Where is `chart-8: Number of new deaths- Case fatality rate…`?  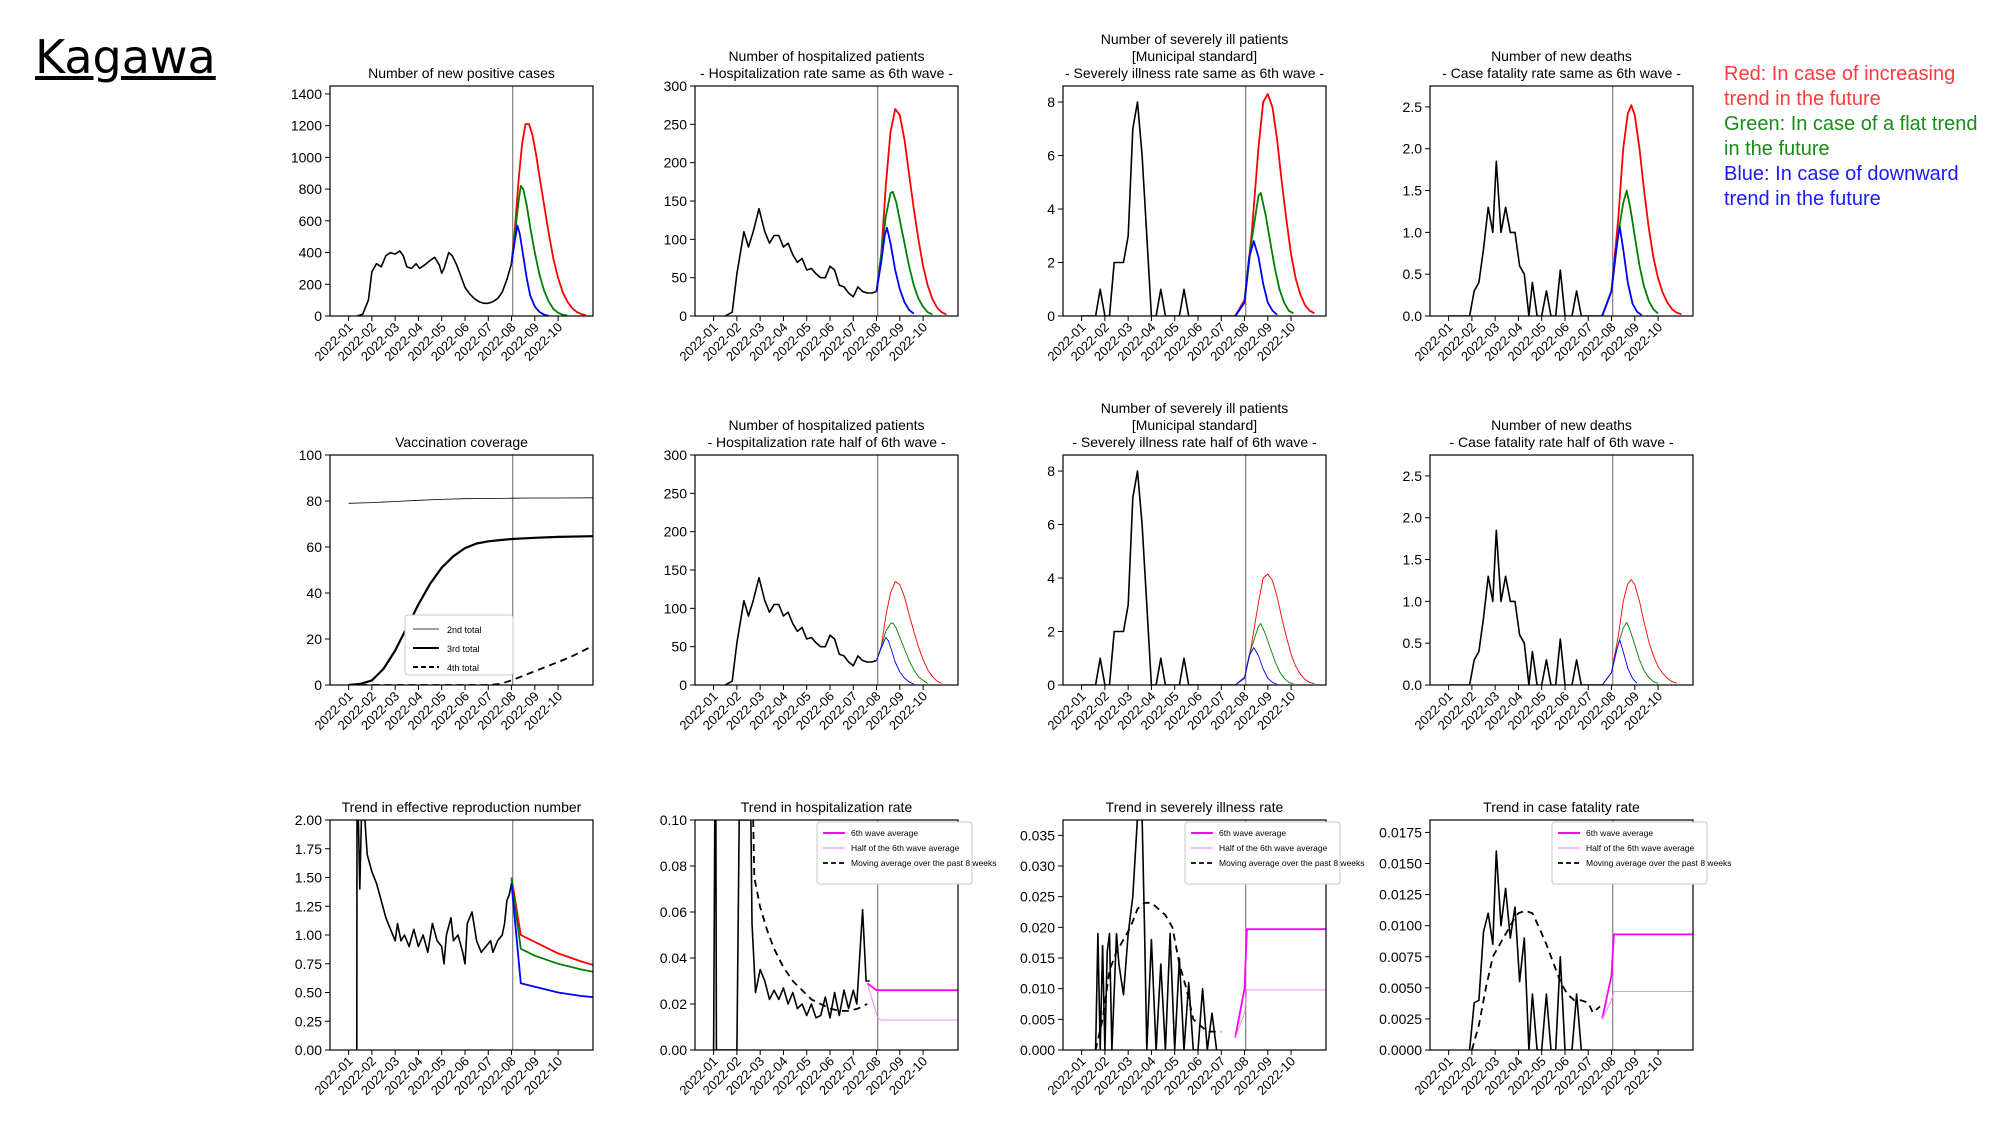 chart-8: Number of new deaths- Case fatality rate… is located at coordinates (1548, 575).